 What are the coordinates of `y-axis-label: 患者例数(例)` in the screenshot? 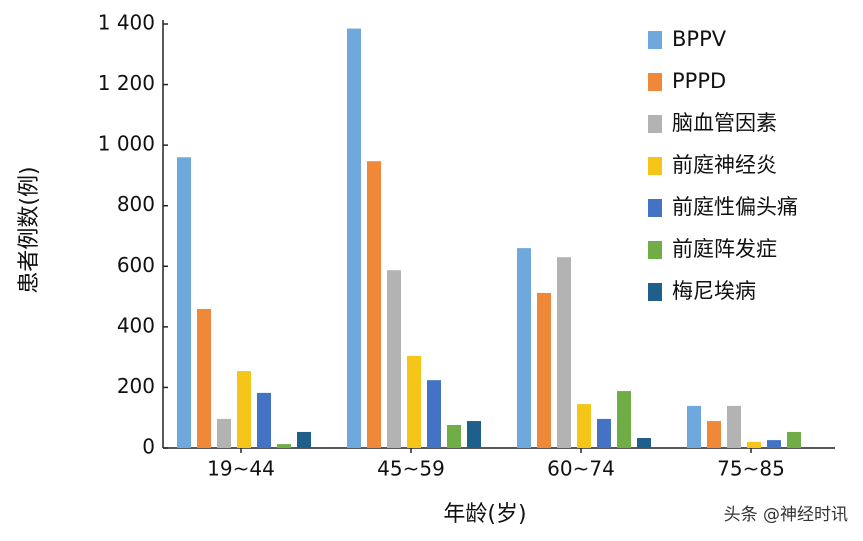 It's located at (29, 229).